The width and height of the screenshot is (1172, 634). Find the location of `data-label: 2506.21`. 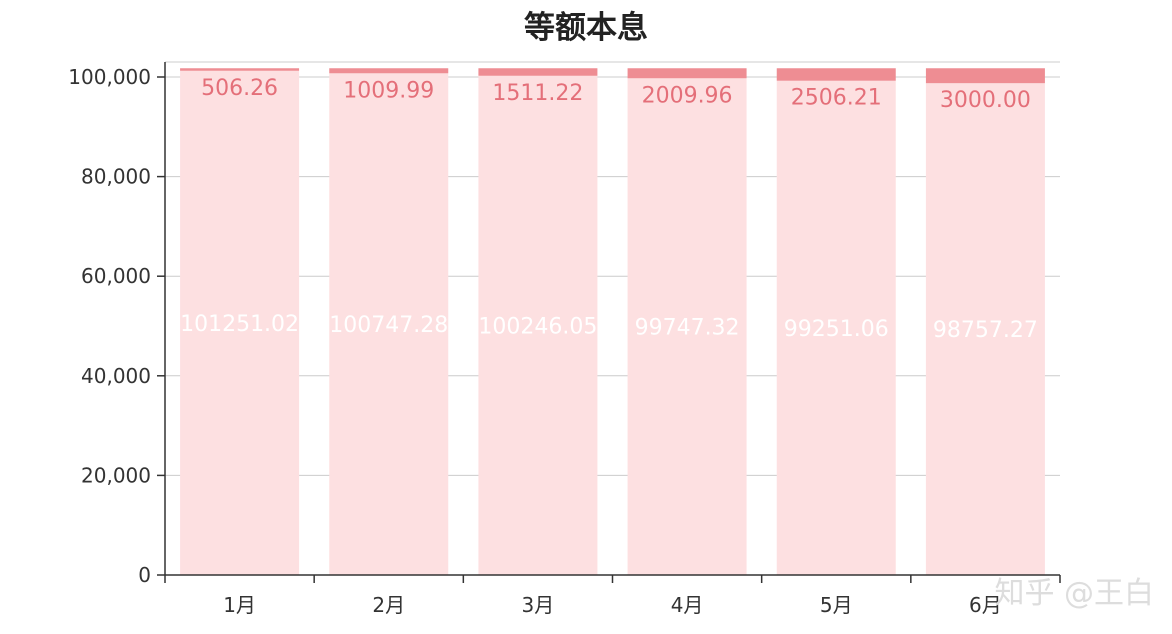

data-label: 2506.21 is located at coordinates (836, 98).